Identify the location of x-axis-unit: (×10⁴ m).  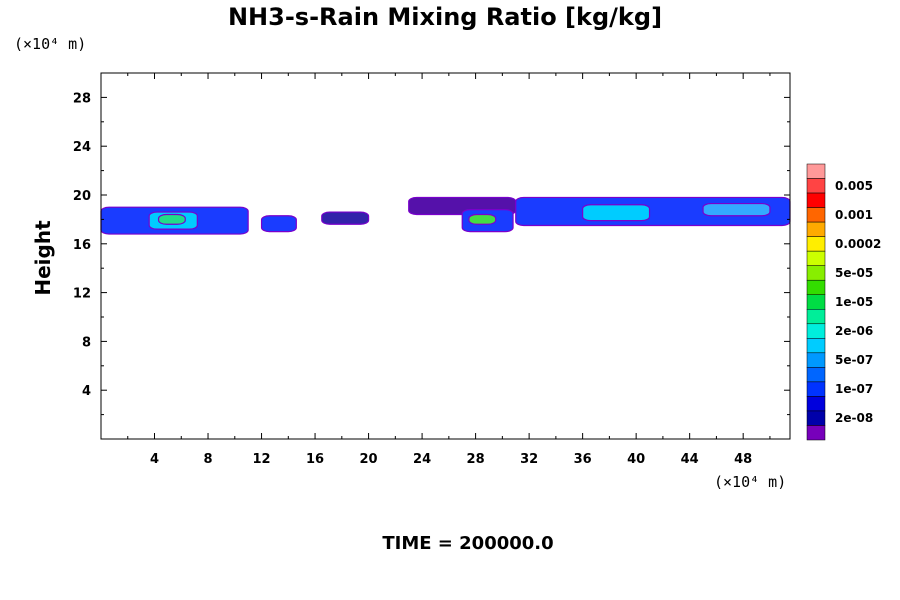
(750, 482).